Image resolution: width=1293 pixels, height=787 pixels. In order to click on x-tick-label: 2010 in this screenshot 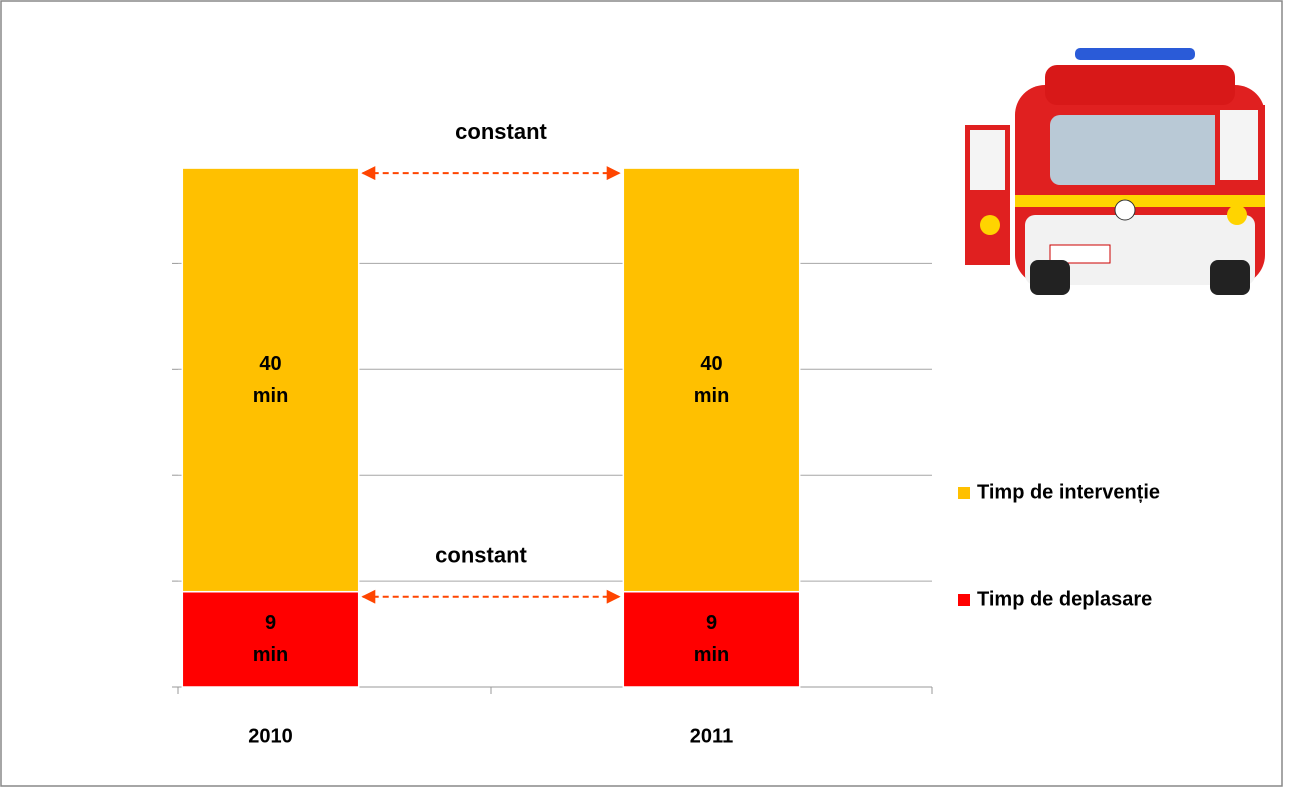, I will do `click(270, 736)`.